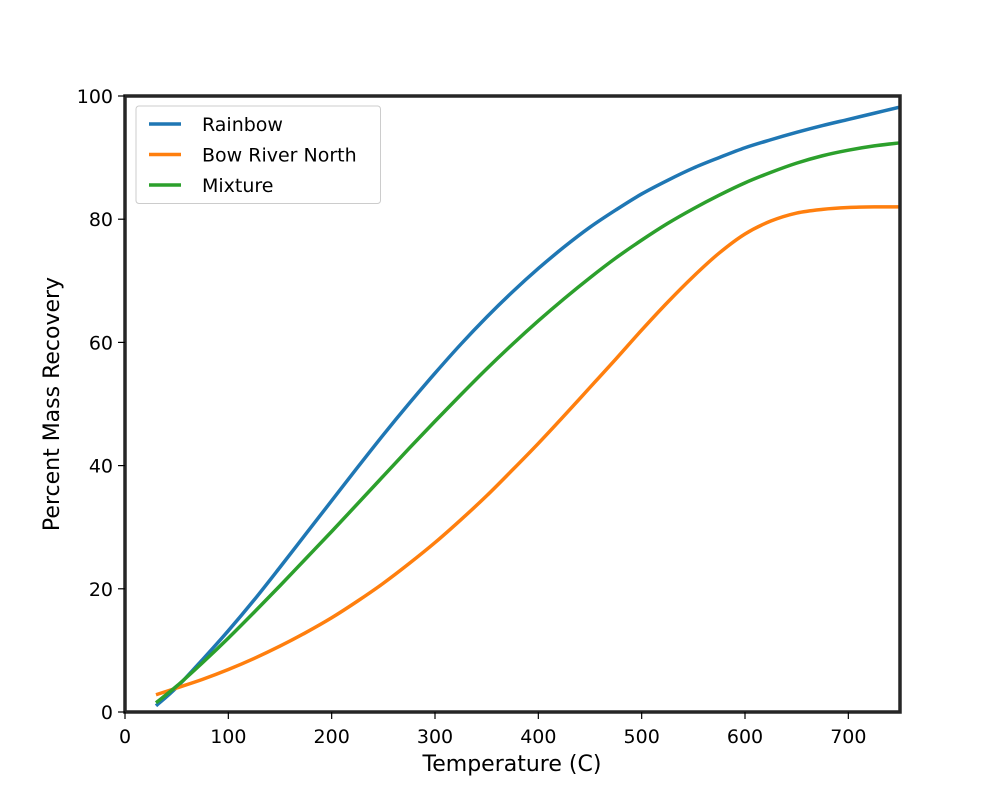 The image size is (1000, 800). I want to click on legend-label-rainbow: Rainbow, so click(242, 125).